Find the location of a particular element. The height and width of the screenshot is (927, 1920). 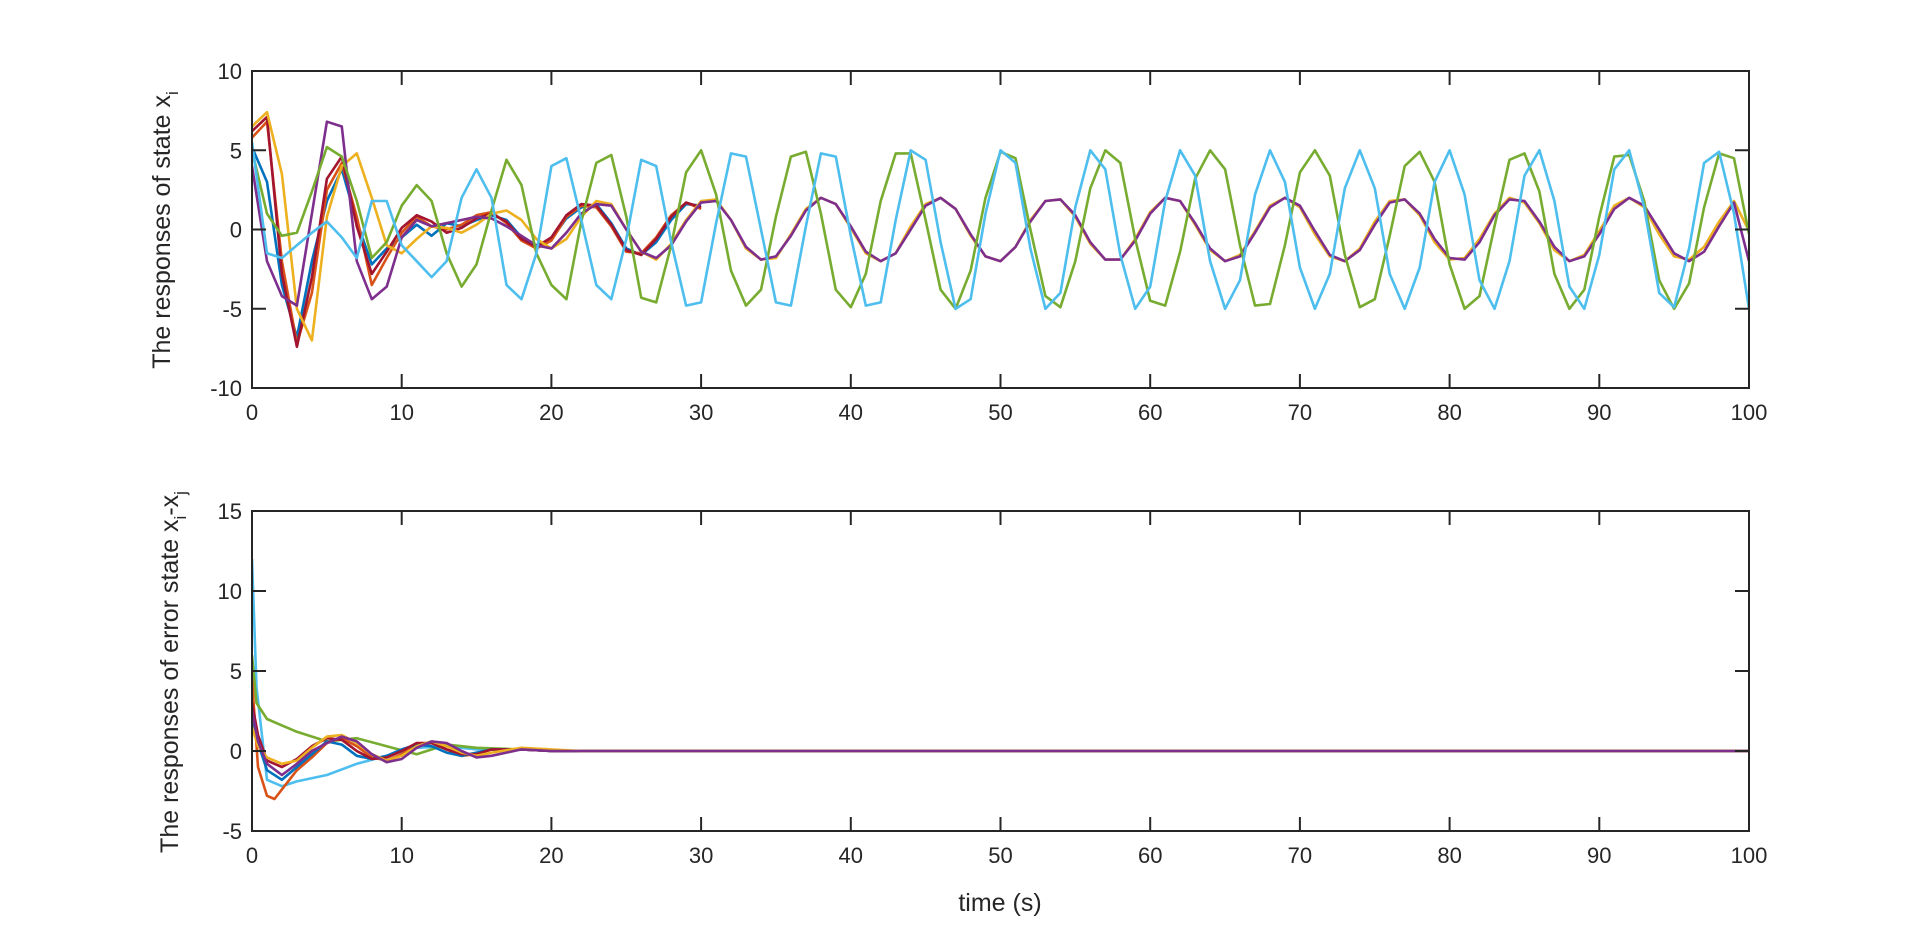

bottom-xtick-label: 30 is located at coordinates (701, 855).